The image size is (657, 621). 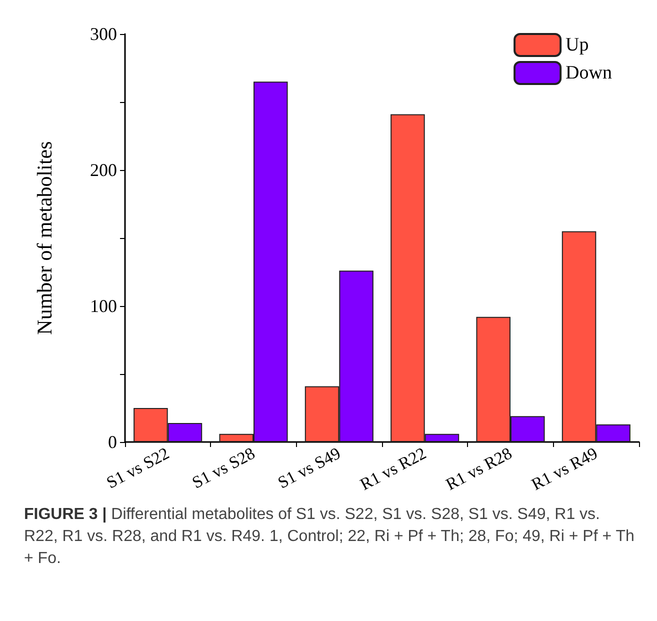 What do you see at coordinates (393, 469) in the screenshot?
I see `x-tick-label: R1 vs R22` at bounding box center [393, 469].